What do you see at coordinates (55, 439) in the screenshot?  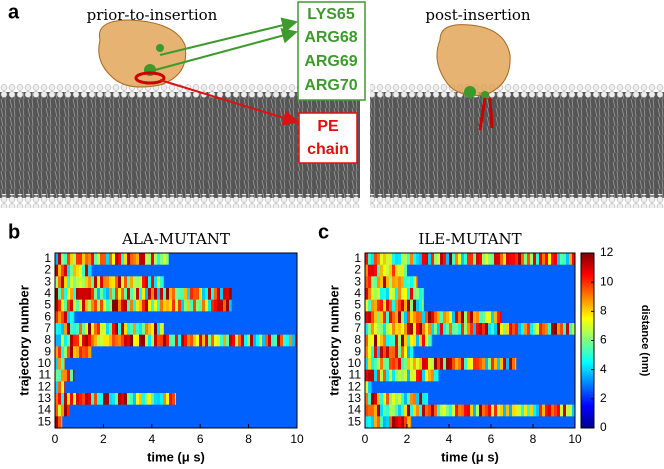 I see `x-tick-label: 0` at bounding box center [55, 439].